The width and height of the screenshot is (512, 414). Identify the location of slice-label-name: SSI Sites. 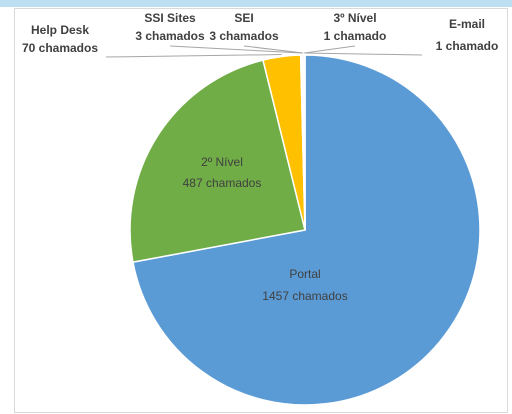
(170, 18).